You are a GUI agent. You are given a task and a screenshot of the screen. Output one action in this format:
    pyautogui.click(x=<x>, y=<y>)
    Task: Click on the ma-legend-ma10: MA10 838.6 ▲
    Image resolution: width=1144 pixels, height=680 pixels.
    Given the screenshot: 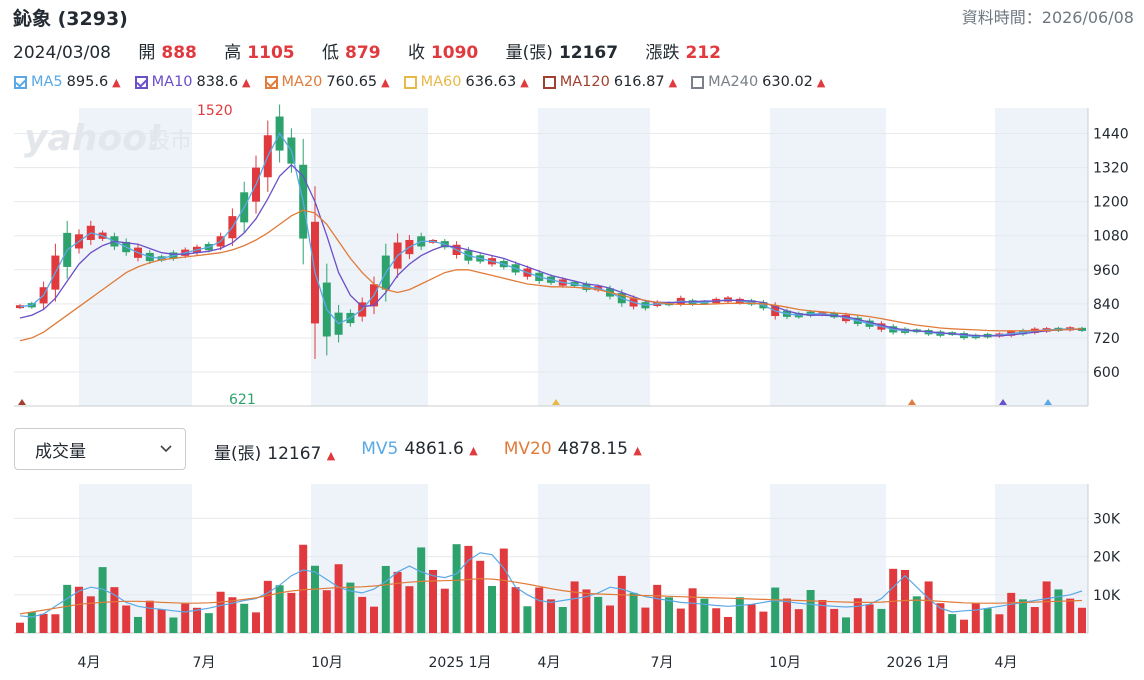 What is the action you would take?
    pyautogui.click(x=192, y=82)
    